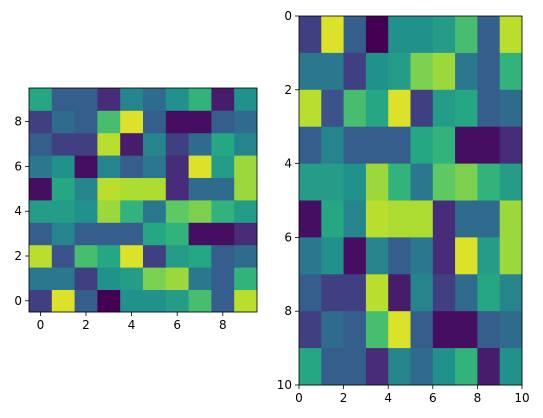 The width and height of the screenshot is (543, 418). I want to click on left-x-tick-label: 8, so click(223, 325).